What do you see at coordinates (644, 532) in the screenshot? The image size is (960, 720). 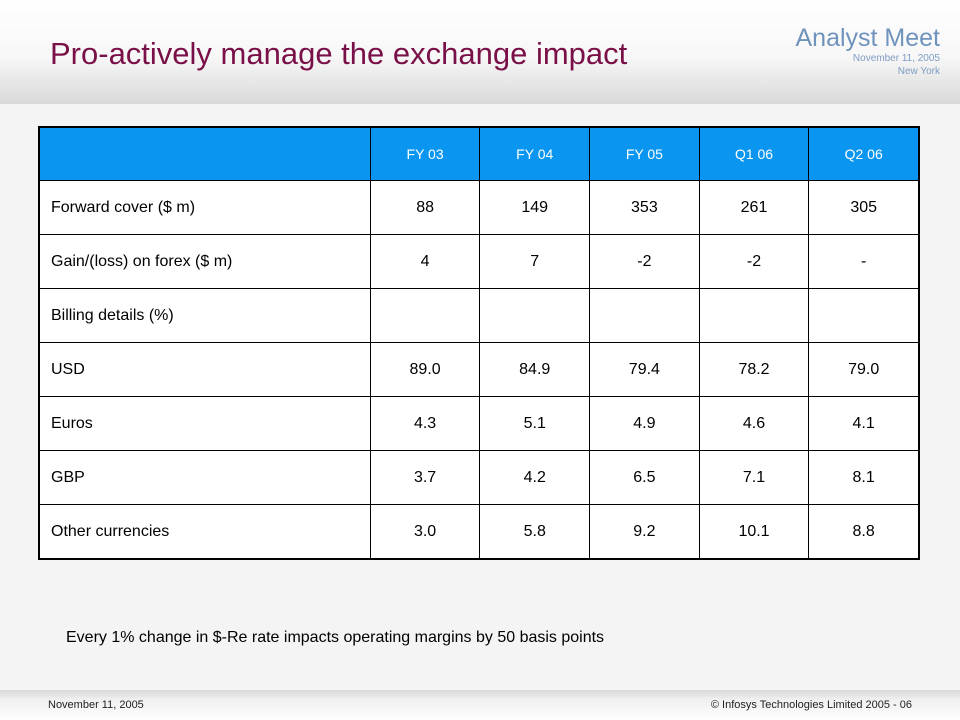 I see `table-cell: 9.2` at bounding box center [644, 532].